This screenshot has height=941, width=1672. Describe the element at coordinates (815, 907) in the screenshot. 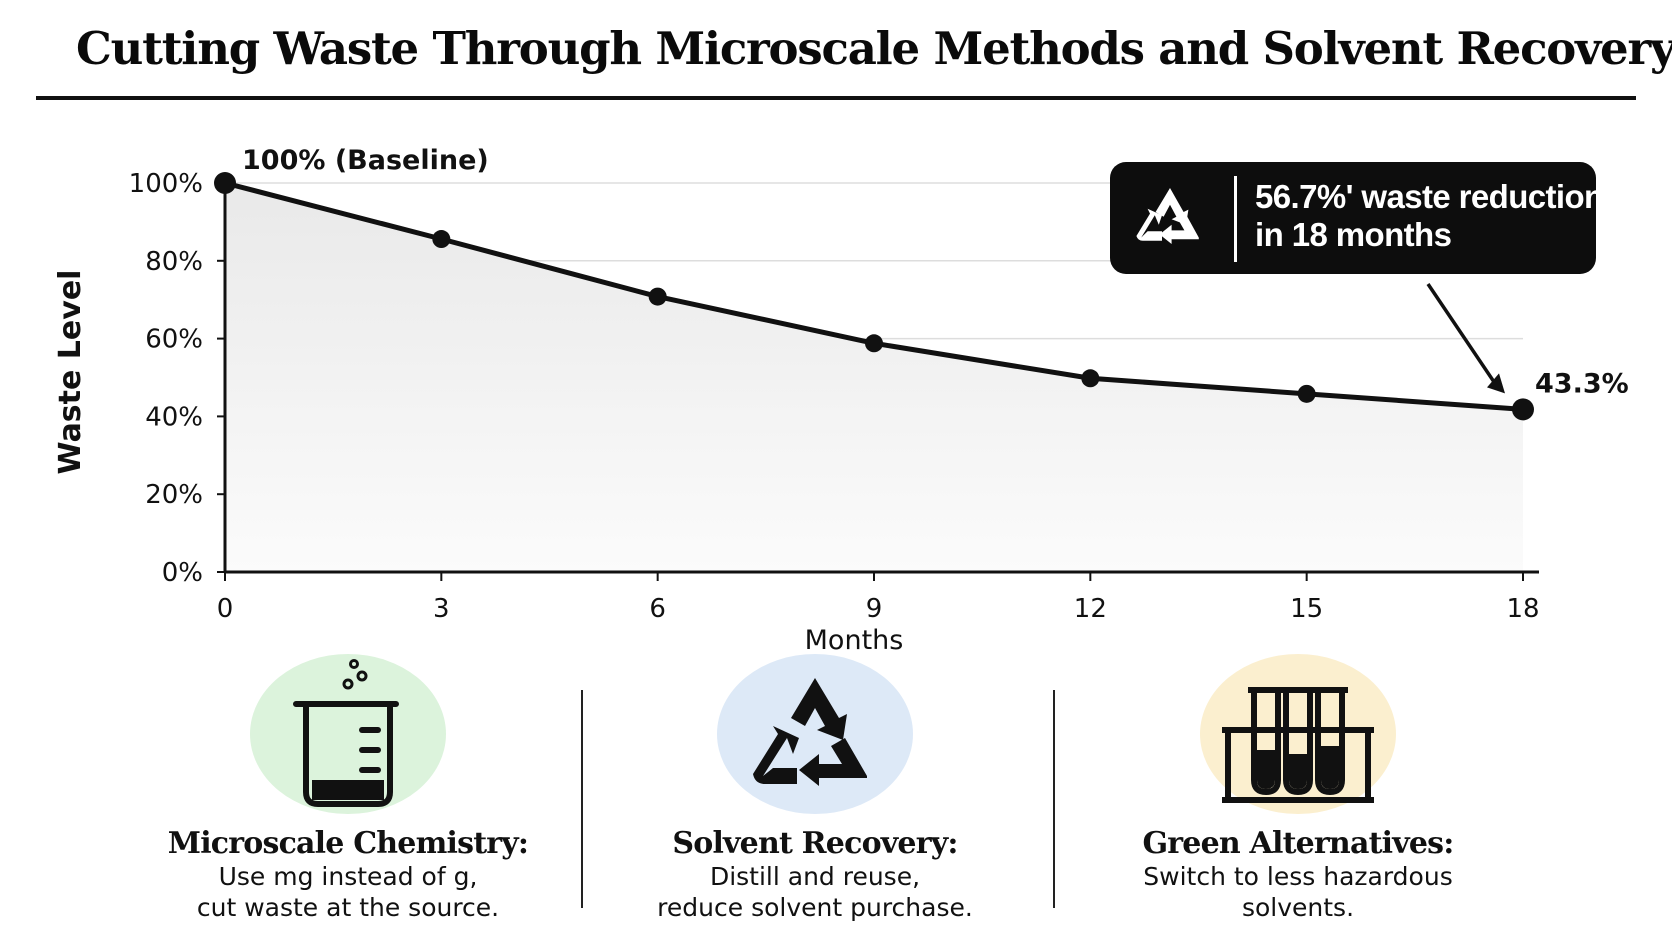

I see `feature-desc-line-2: reduce solvent purchase.` at that location.